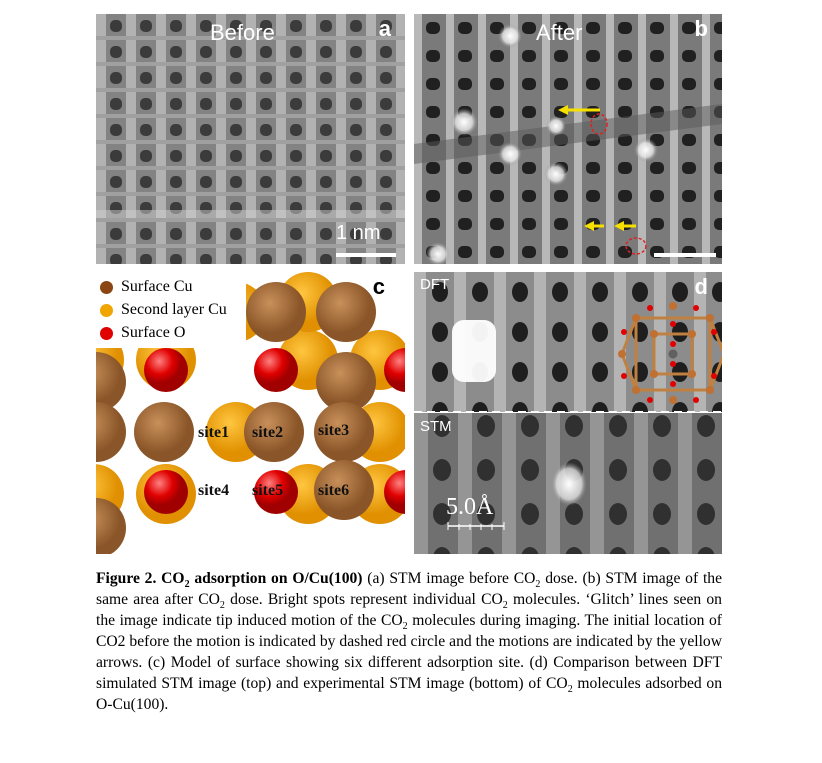  Describe the element at coordinates (470, 507) in the screenshot. I see `panel-d-scale-text: 5.0Å` at that location.